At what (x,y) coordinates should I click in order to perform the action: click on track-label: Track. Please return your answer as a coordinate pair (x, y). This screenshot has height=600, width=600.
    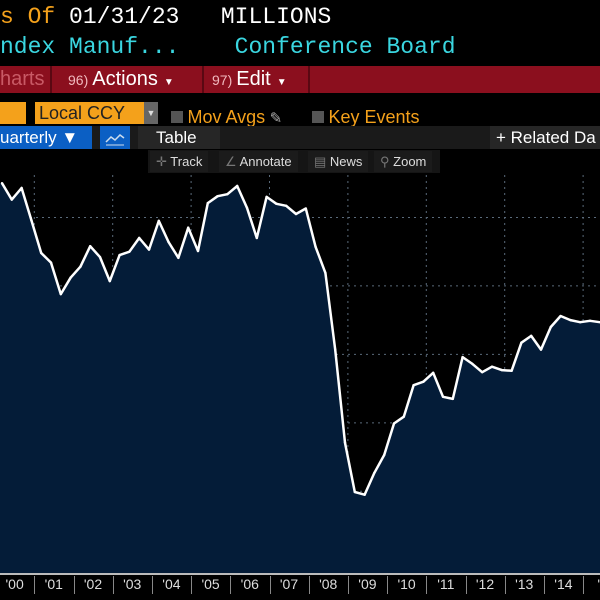
    Looking at the image, I should click on (186, 161).